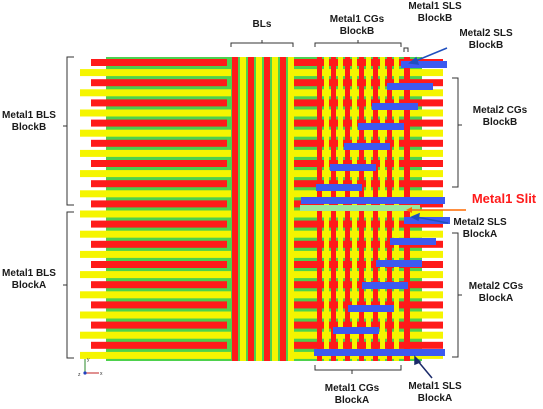  Describe the element at coordinates (68, 285) in the screenshot. I see `bracket-m1-bls-a` at that location.